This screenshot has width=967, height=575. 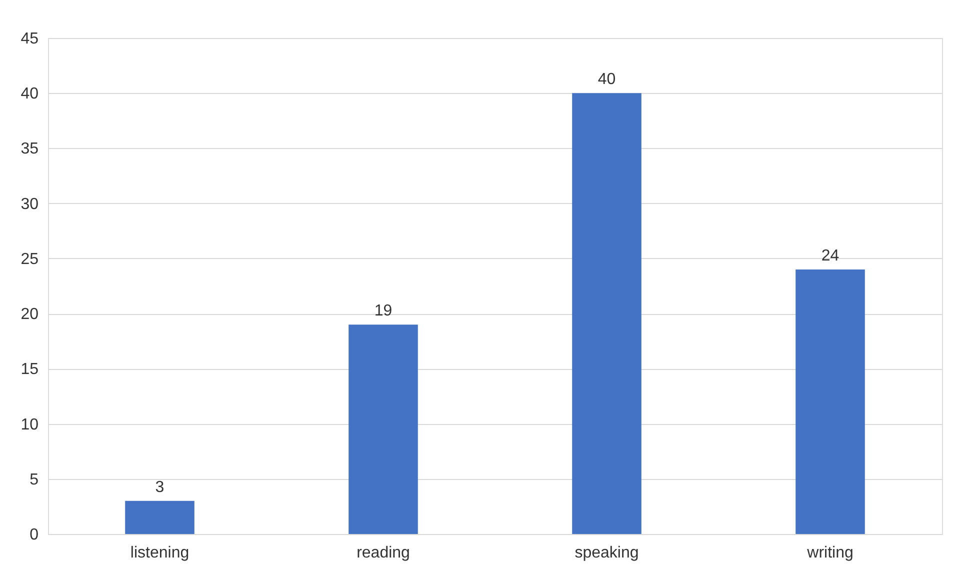 I want to click on y-tick-label: 10, so click(x=29, y=425).